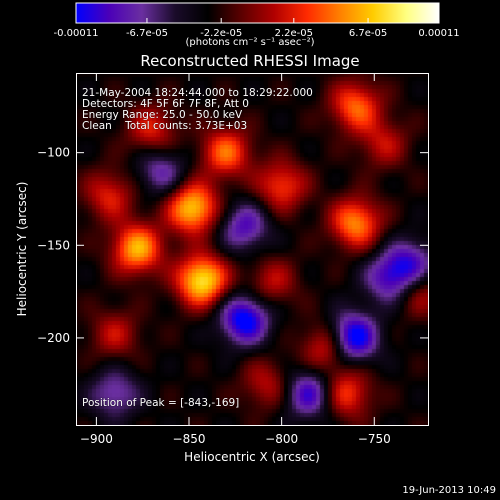 The image size is (500, 500). Describe the element at coordinates (281, 439) in the screenshot. I see `x-tick-label: −800` at that location.